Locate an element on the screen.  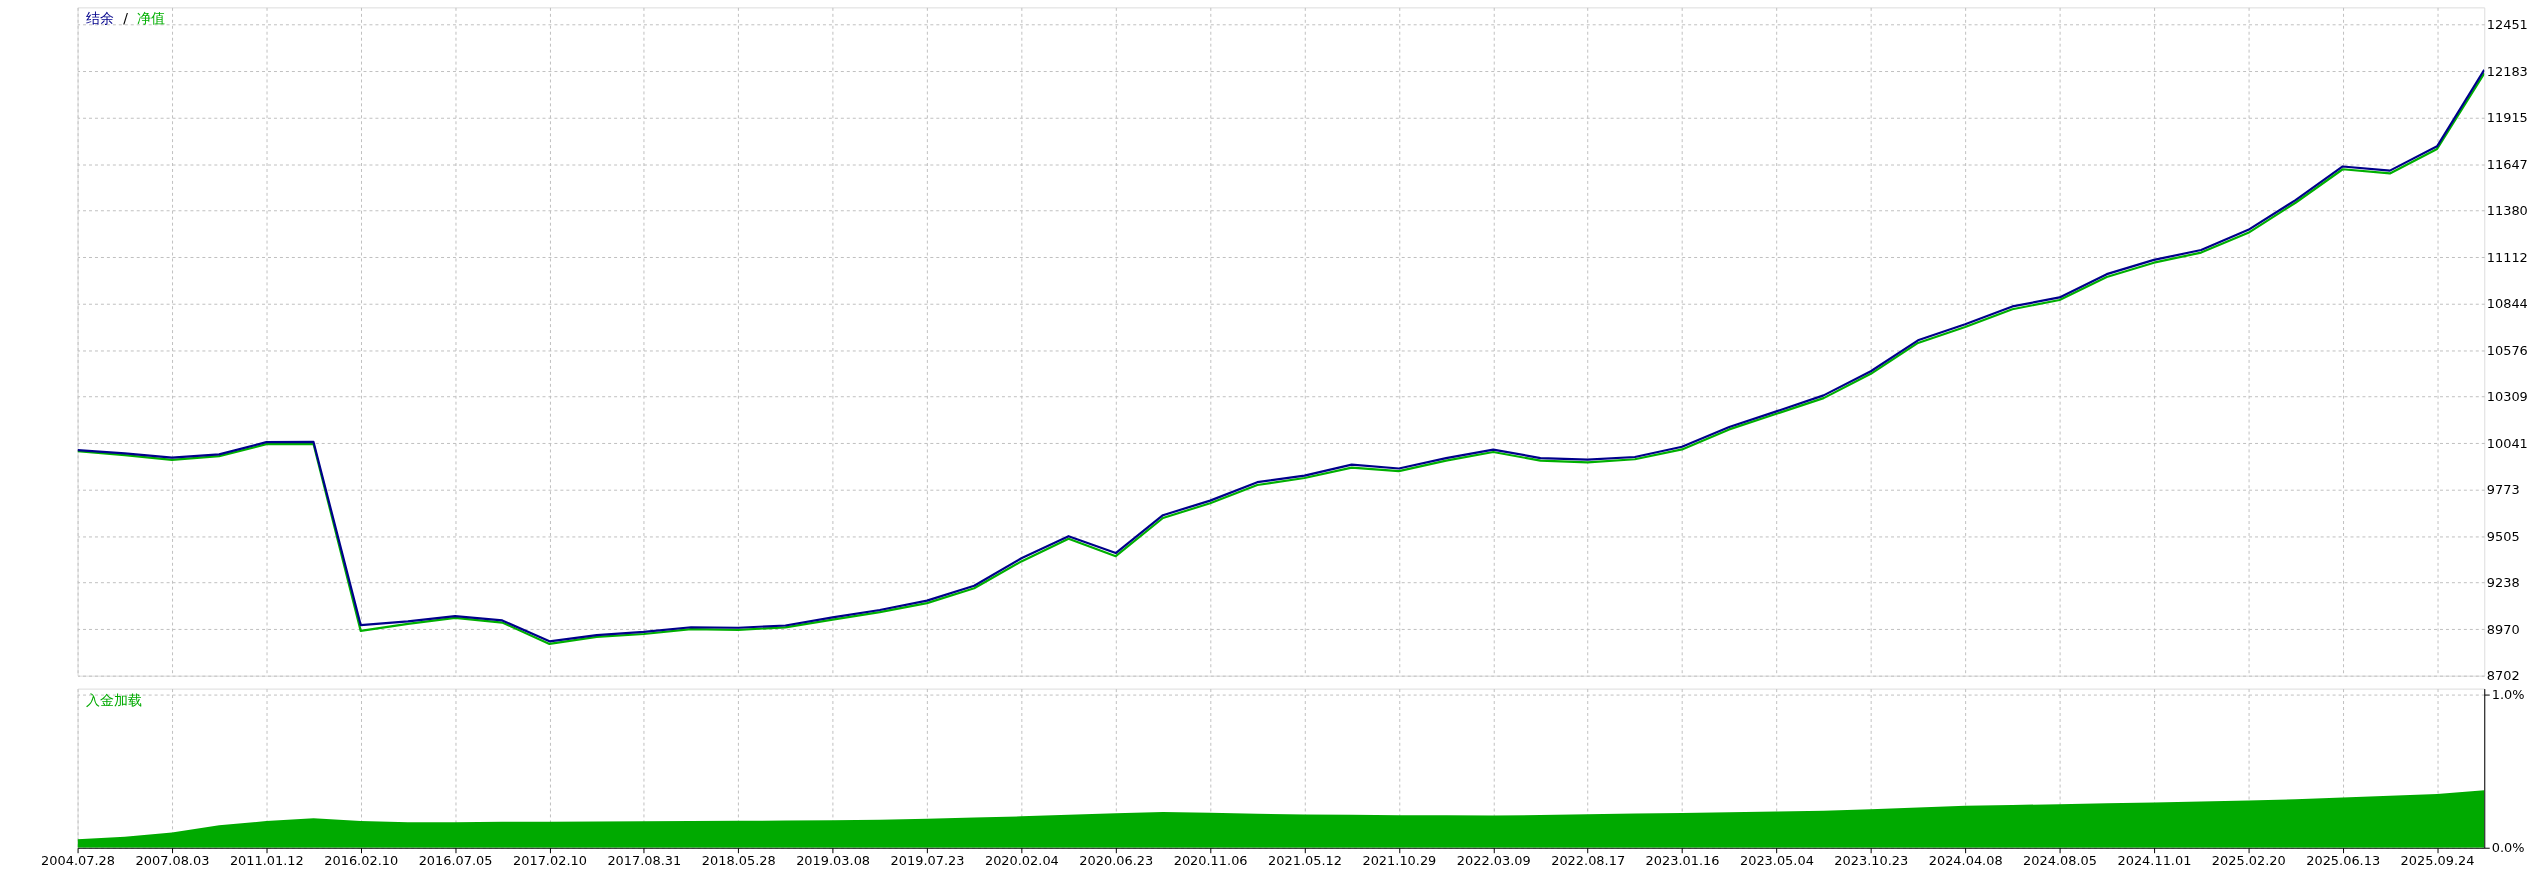
x-tick-label: 2017.02.10 is located at coordinates (550, 861).